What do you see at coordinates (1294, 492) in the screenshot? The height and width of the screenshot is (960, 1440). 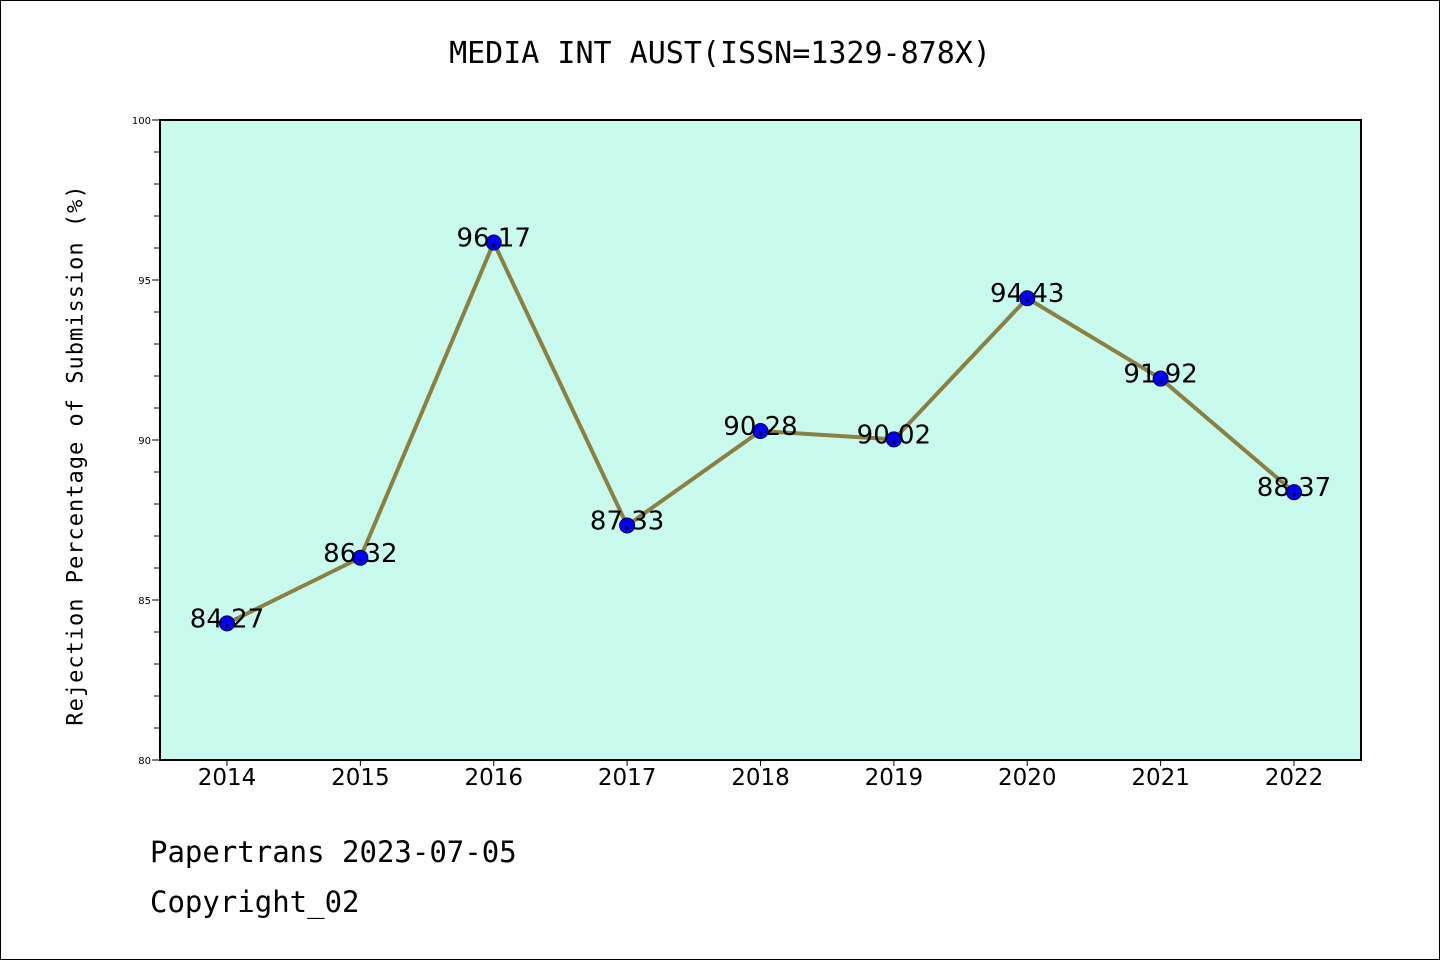 I see `data-point-2022` at bounding box center [1294, 492].